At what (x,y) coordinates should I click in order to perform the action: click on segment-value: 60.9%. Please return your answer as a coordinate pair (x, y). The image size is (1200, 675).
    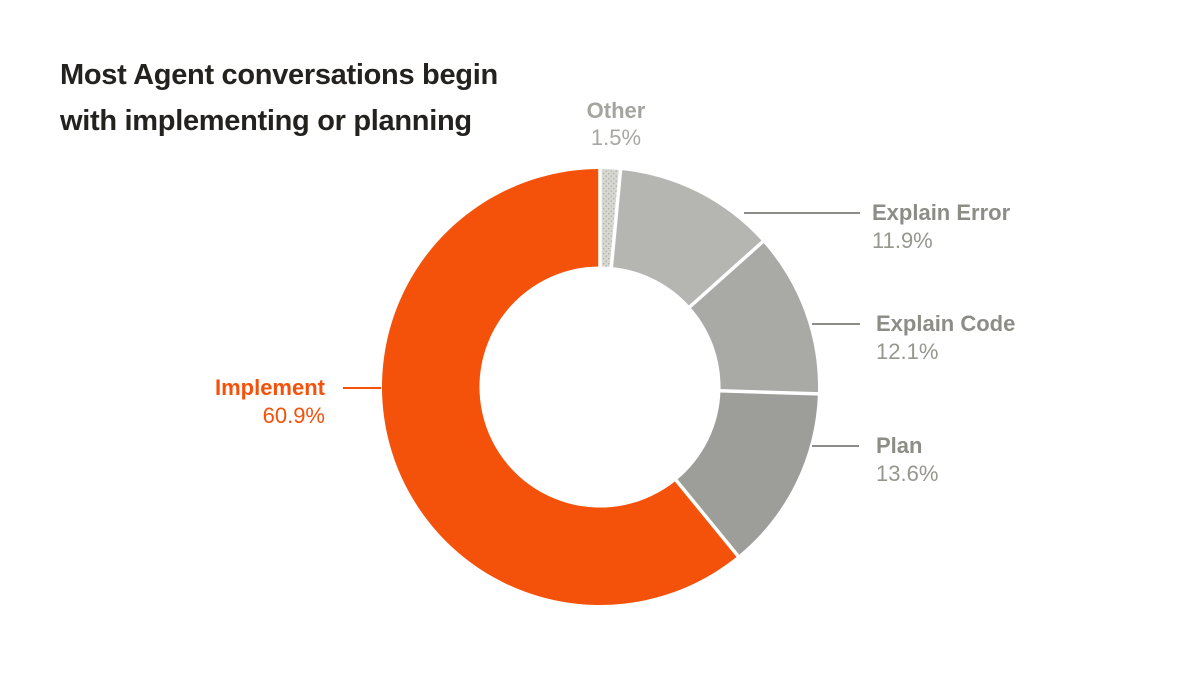
    Looking at the image, I should click on (293, 415).